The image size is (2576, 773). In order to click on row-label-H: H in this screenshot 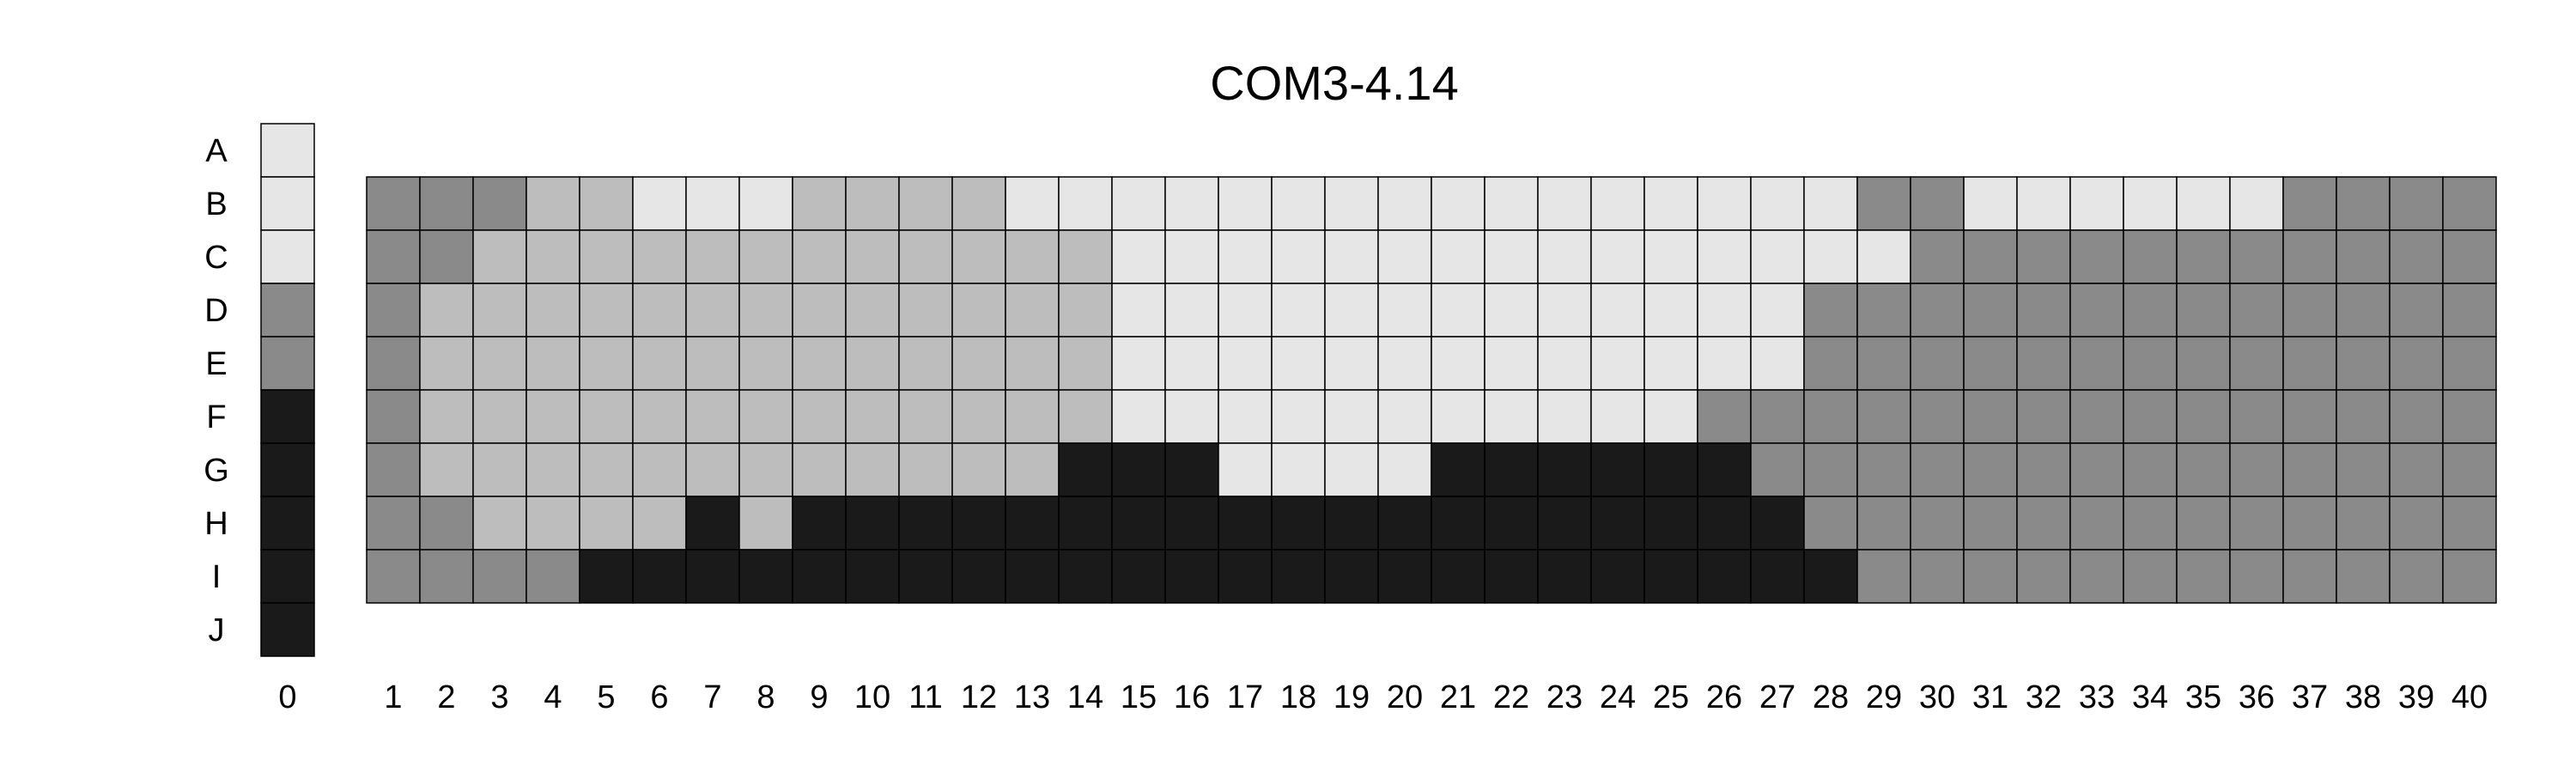, I will do `click(216, 524)`.